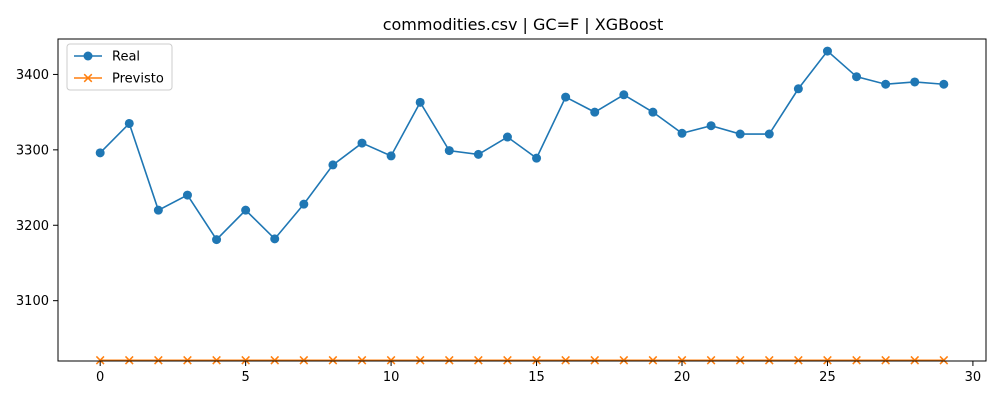  Describe the element at coordinates (32, 301) in the screenshot. I see `y-tick-label: 3100` at that location.